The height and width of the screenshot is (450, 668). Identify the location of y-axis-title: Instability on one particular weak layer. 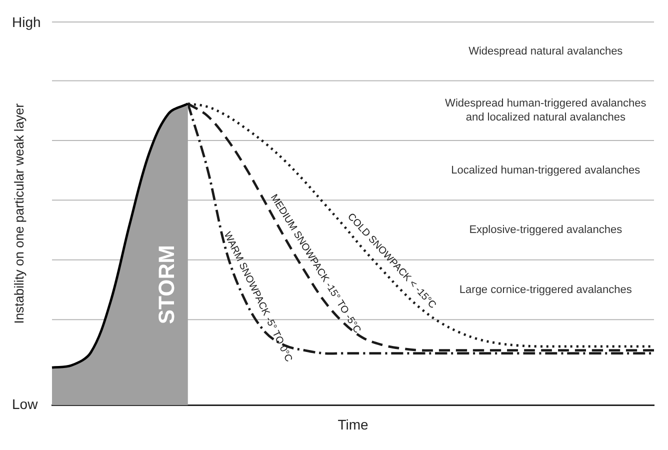
(18, 213).